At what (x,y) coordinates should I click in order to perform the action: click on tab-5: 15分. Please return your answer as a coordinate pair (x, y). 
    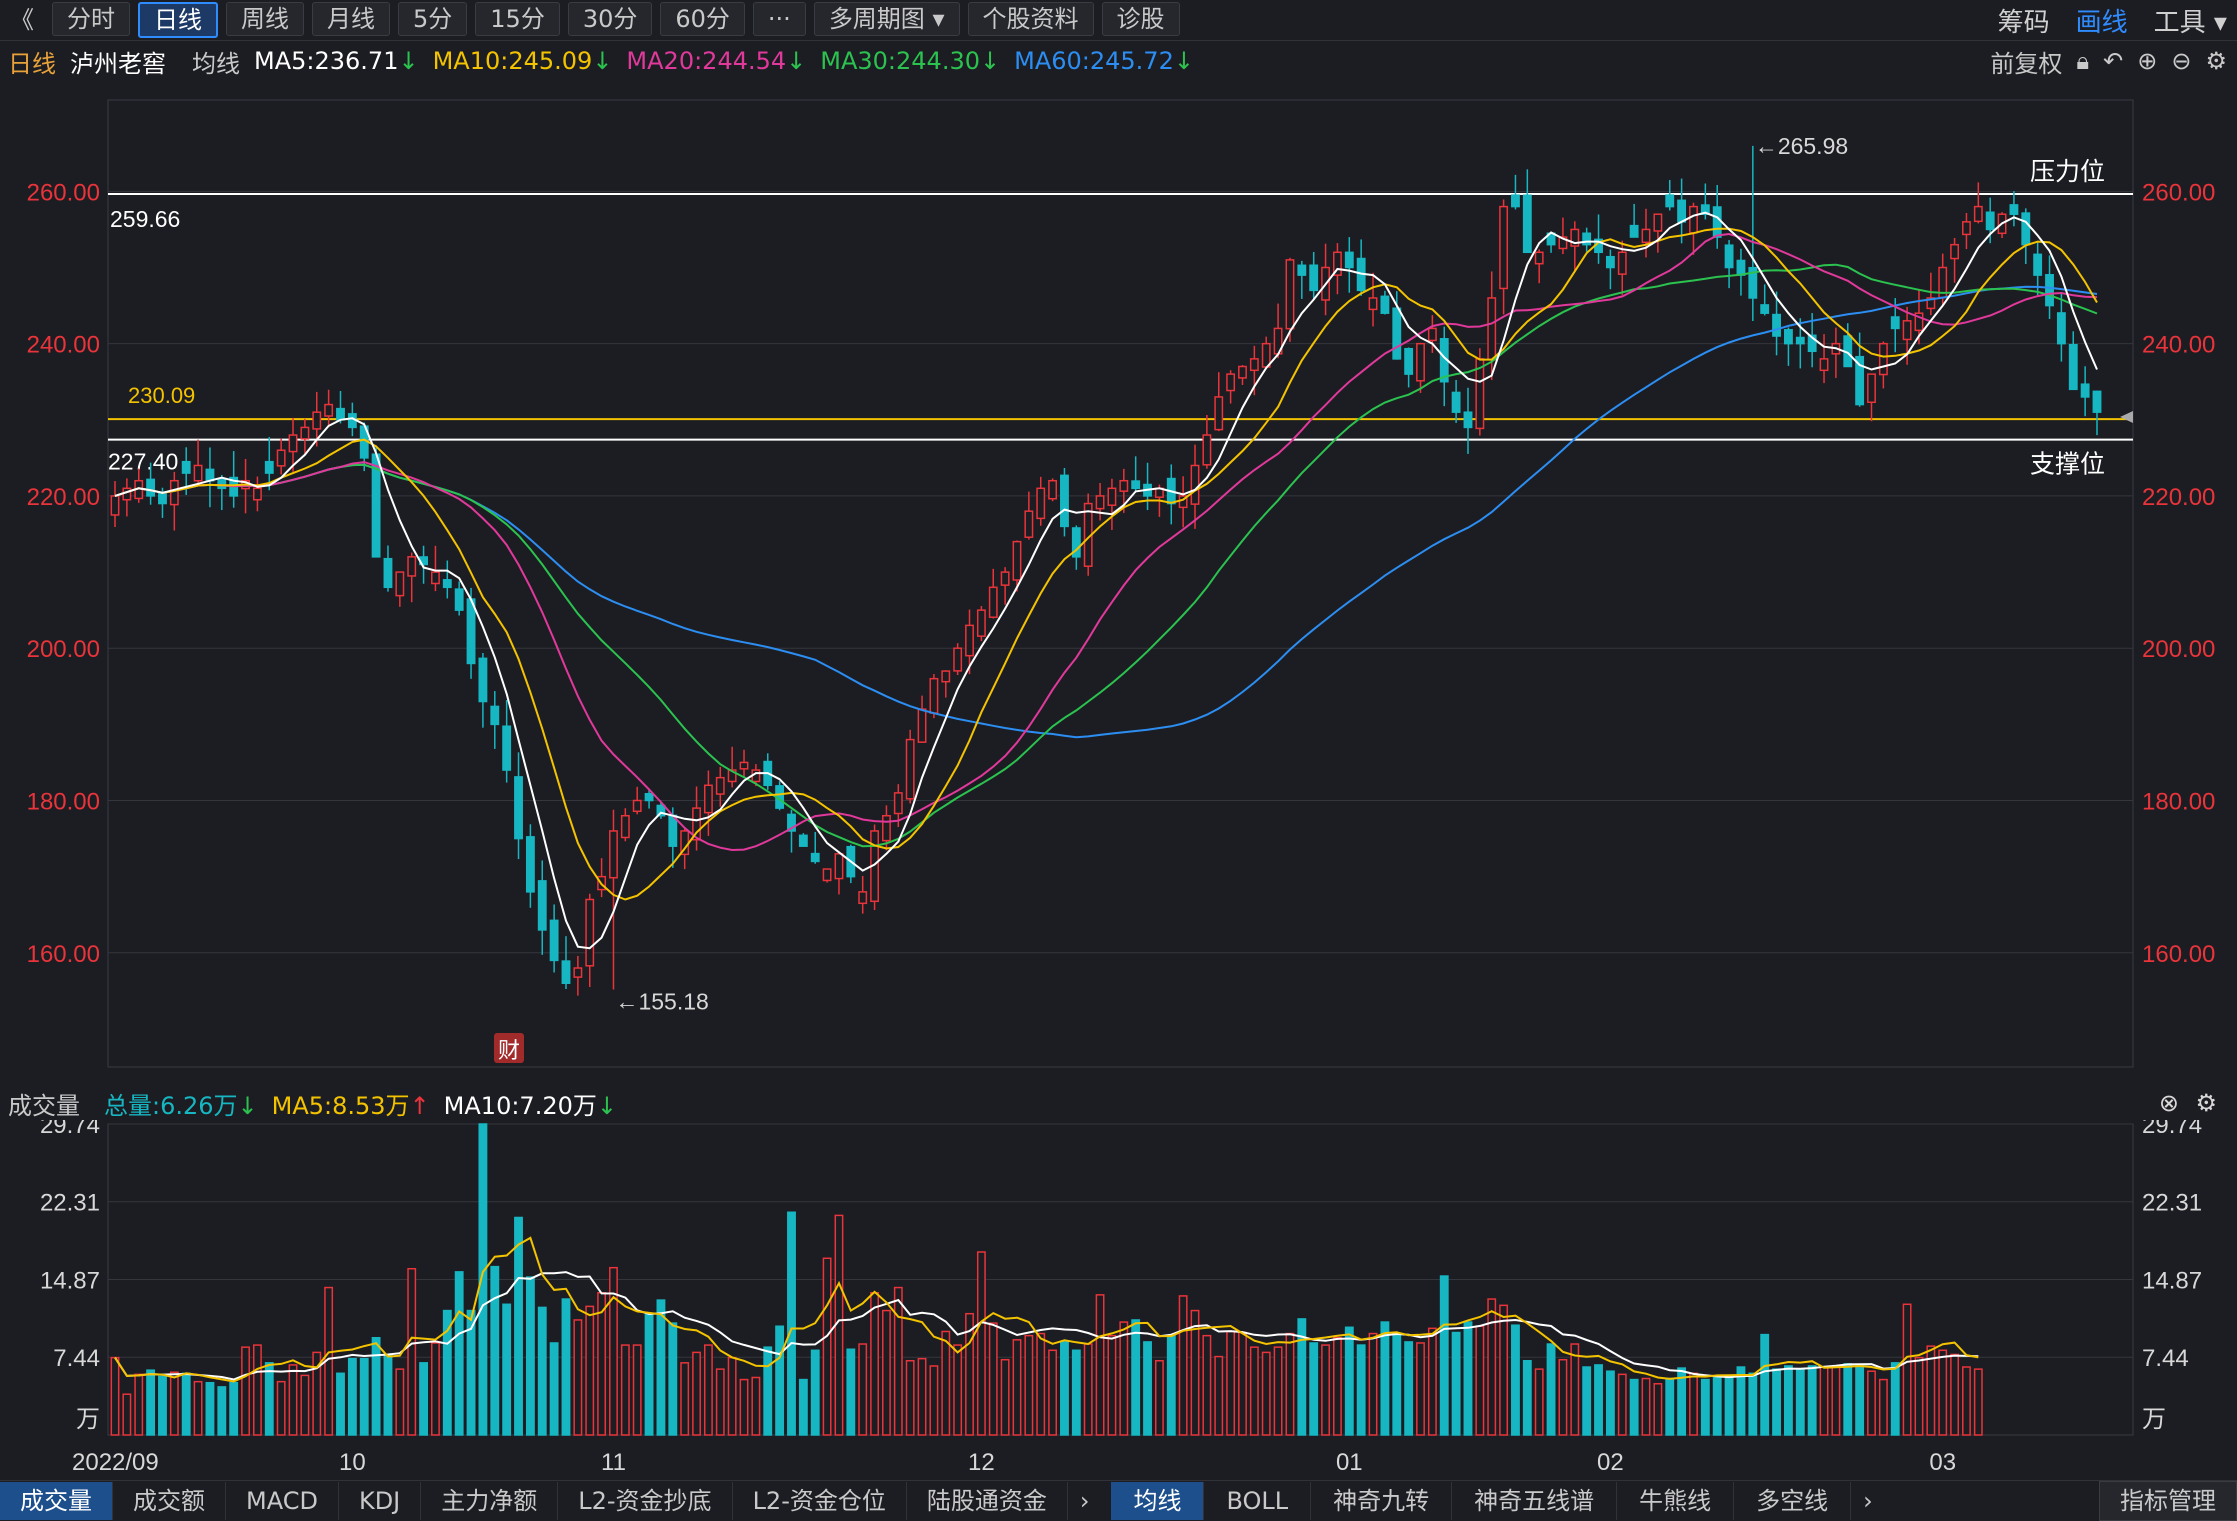
    Looking at the image, I should click on (517, 19).